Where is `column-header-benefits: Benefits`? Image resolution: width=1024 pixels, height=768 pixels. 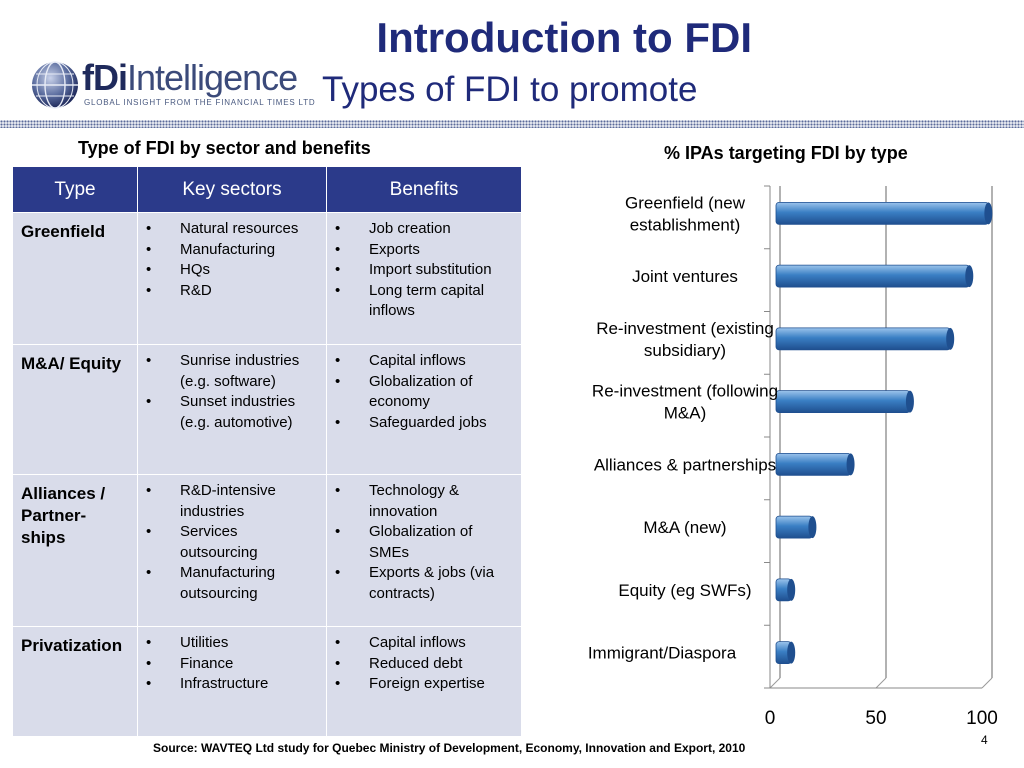 column-header-benefits: Benefits is located at coordinates (424, 189).